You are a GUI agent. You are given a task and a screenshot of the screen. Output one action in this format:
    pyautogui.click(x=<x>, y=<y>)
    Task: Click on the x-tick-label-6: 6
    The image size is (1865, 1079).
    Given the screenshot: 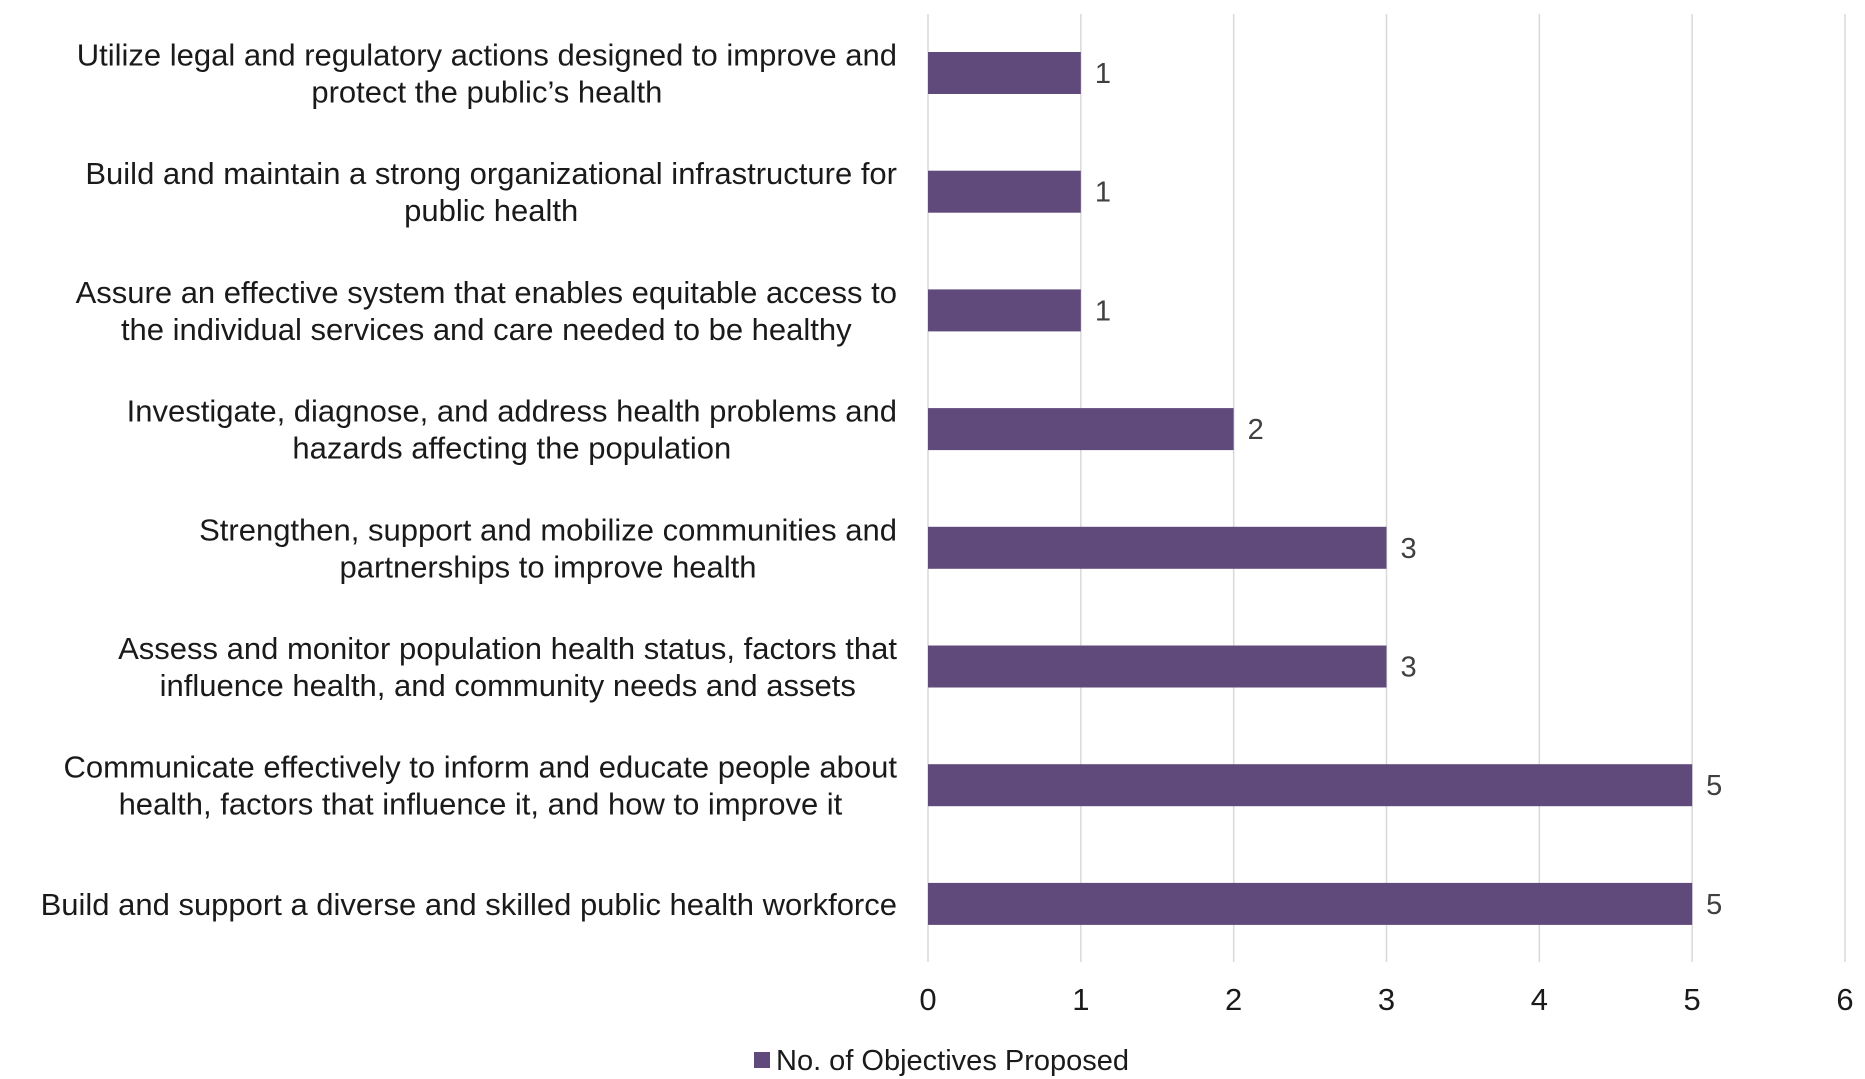 What is the action you would take?
    pyautogui.click(x=1844, y=999)
    